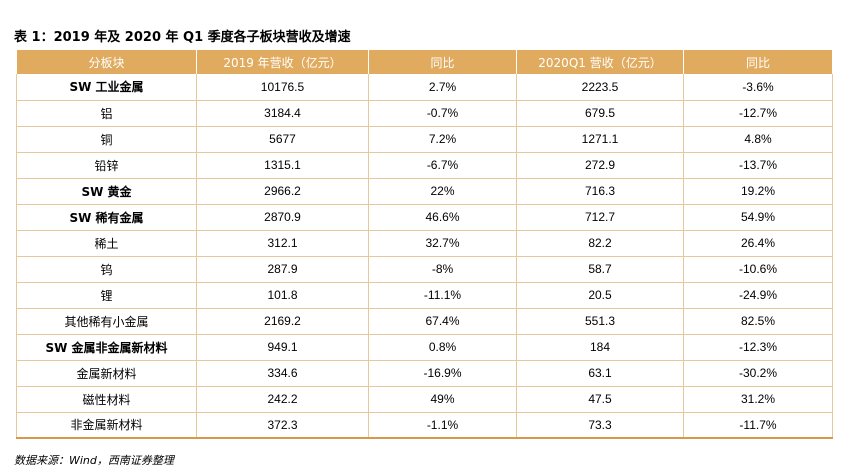 This screenshot has height=474, width=845. What do you see at coordinates (282, 347) in the screenshot?
I see `revenue-2019-cell: 949.1` at bounding box center [282, 347].